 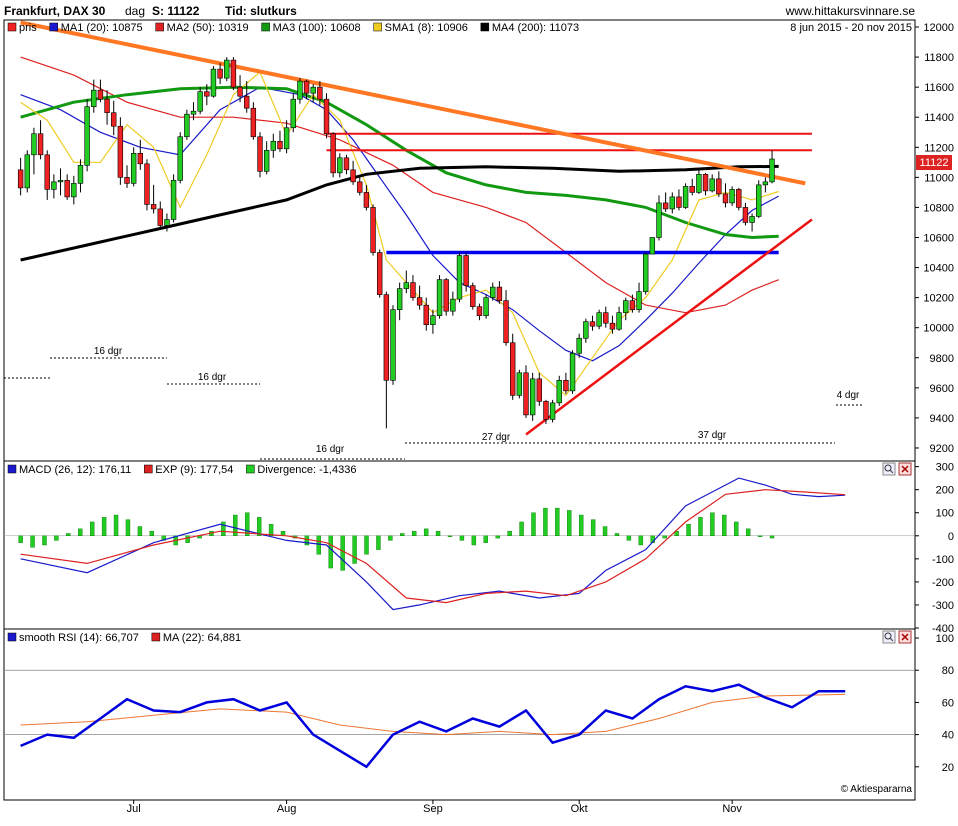 I want to click on price-y-tick-label: 12000, so click(x=938, y=28).